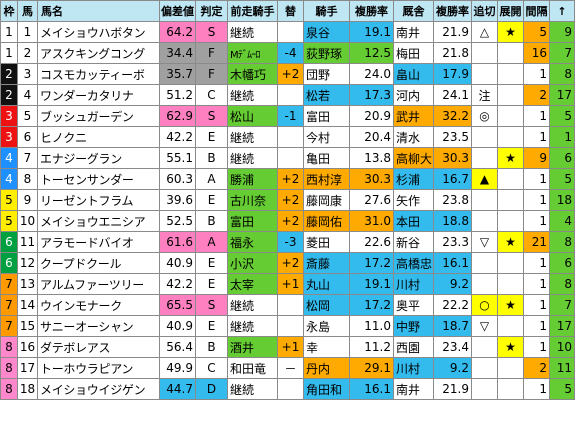 This screenshot has width=575, height=422. I want to click on oikiri-mark: 注, so click(484, 95).